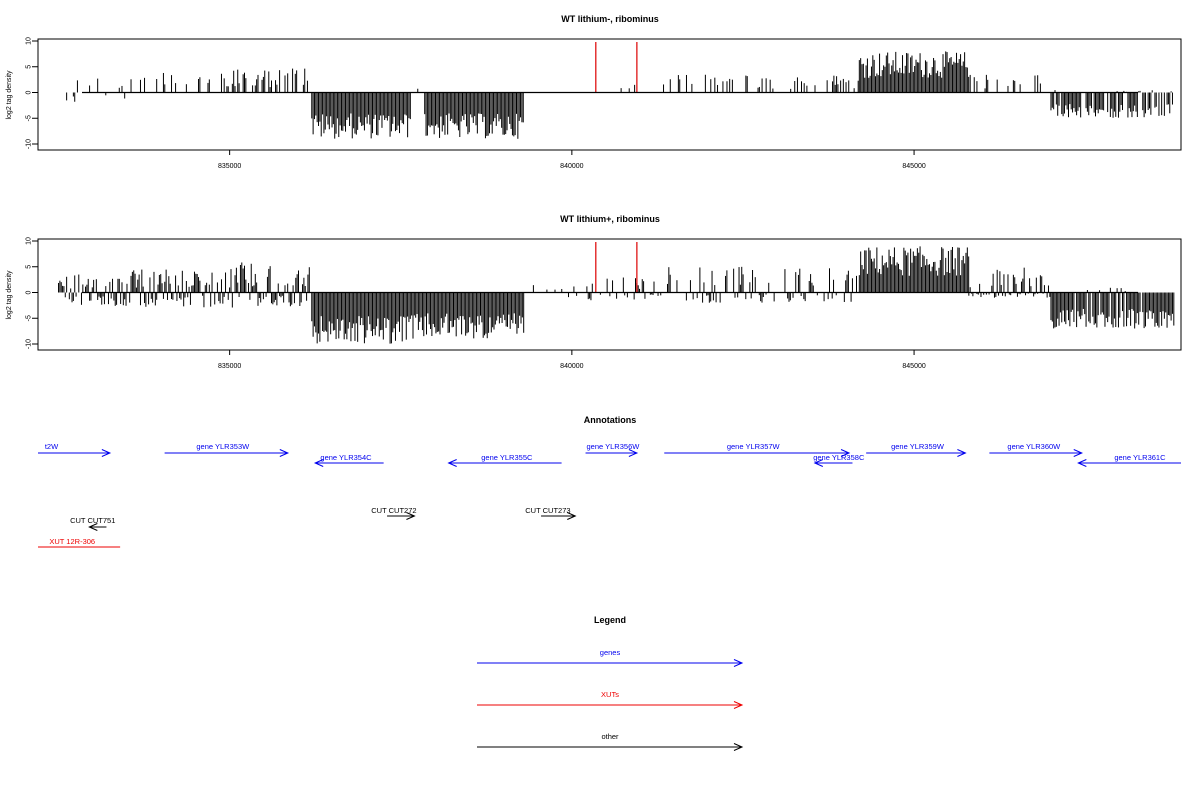 This screenshot has width=1200, height=800. What do you see at coordinates (610, 19) in the screenshot?
I see `panel-title: WT lithium-, ribominus` at bounding box center [610, 19].